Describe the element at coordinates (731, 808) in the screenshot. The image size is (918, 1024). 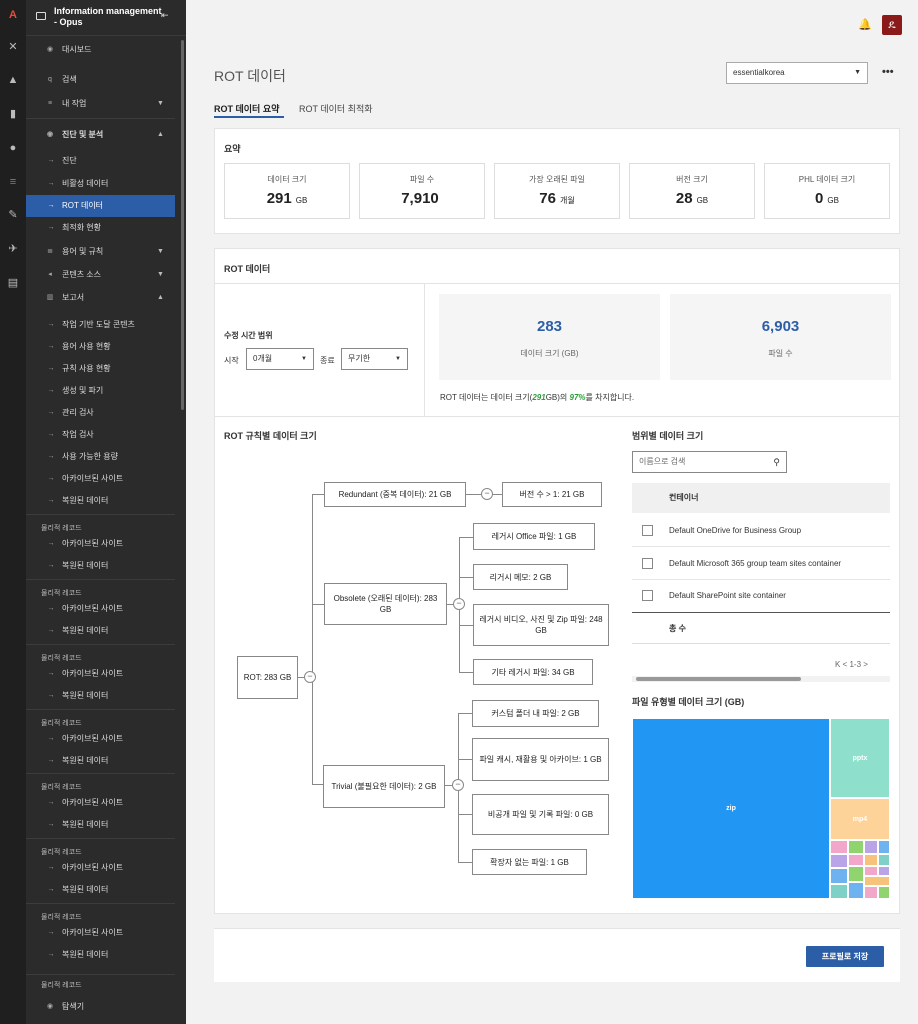
I see `treemap-zip: zip` at that location.